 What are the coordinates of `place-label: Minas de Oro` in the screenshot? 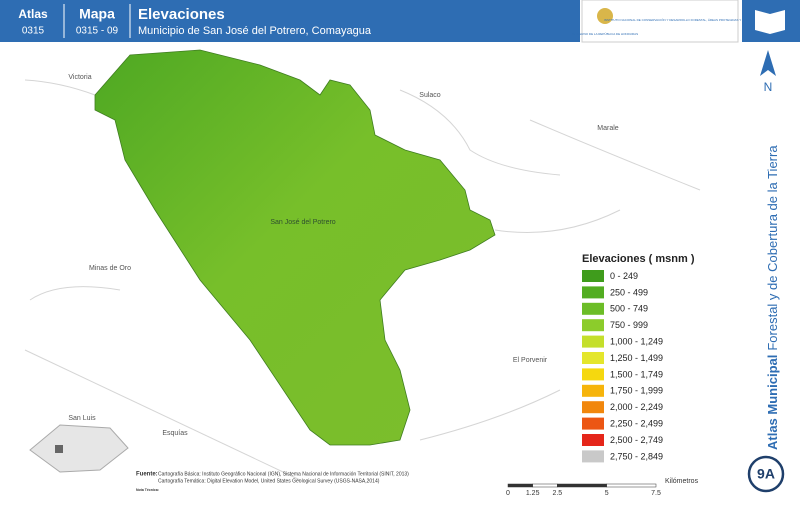 It's located at (110, 268).